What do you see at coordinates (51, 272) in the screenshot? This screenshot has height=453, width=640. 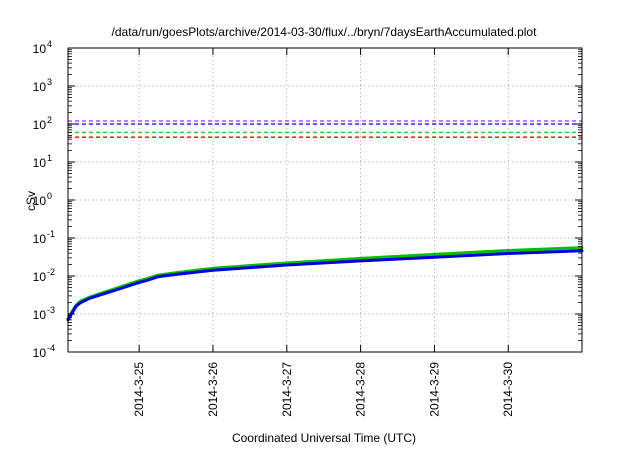 I see `y-tick-exponent: -2` at bounding box center [51, 272].